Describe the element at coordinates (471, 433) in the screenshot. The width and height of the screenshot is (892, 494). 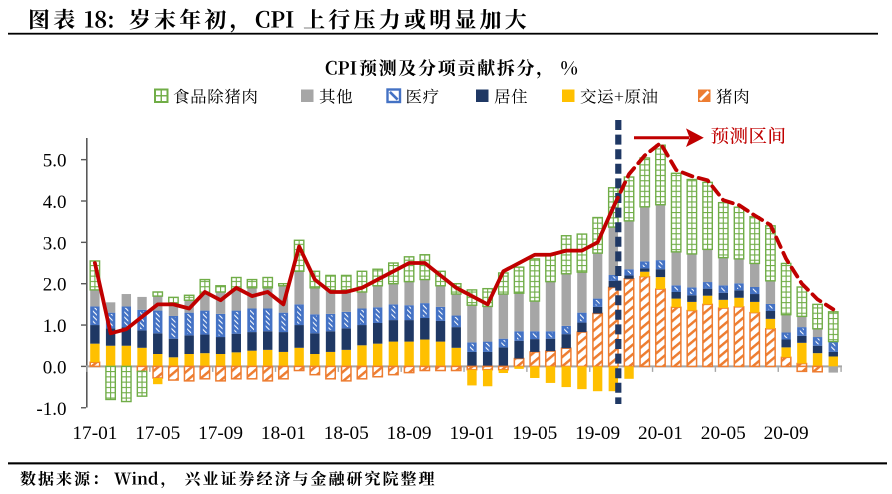
I see `svg-text: 19-01` at that location.